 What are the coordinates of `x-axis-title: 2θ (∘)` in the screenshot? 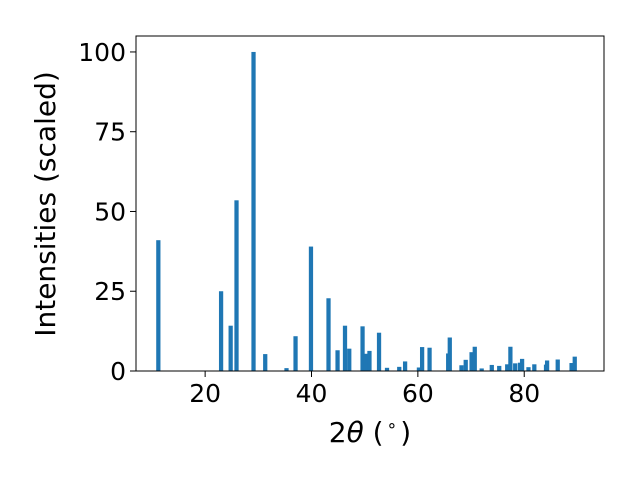 It's located at (370, 432).